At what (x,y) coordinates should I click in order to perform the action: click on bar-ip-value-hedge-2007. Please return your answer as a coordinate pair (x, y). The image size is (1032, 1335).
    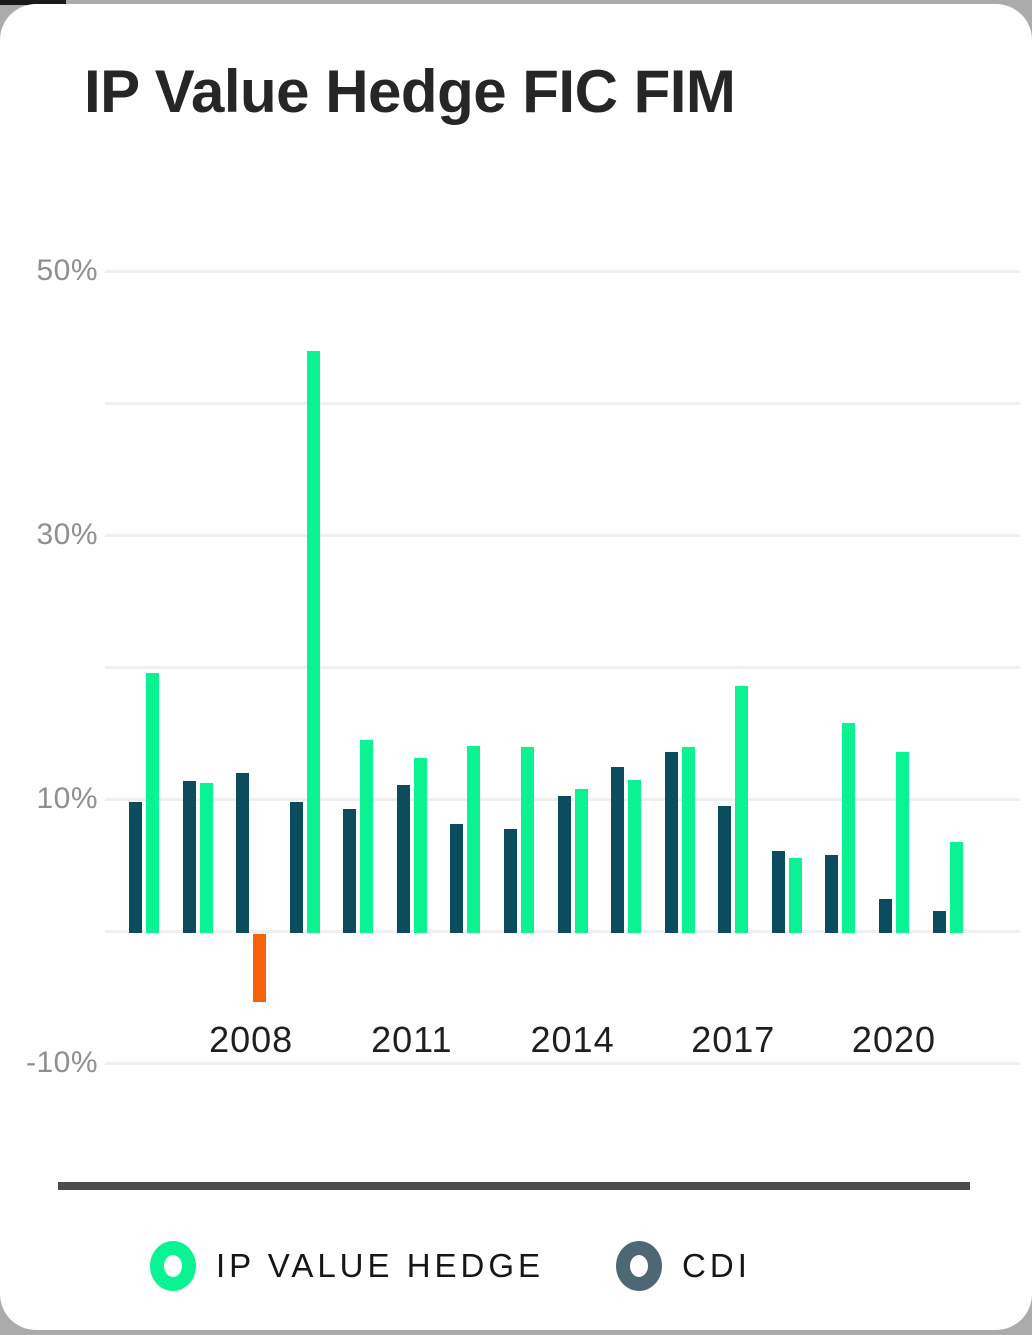
    Looking at the image, I should click on (206, 858).